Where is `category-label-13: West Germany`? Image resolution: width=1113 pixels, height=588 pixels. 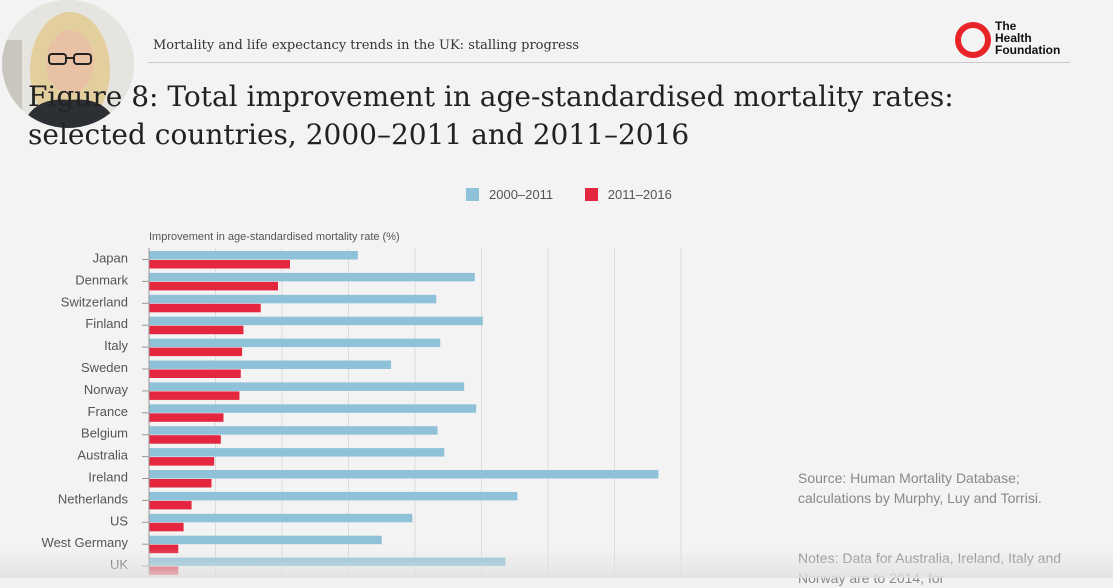 category-label-13: West Germany is located at coordinates (85, 542).